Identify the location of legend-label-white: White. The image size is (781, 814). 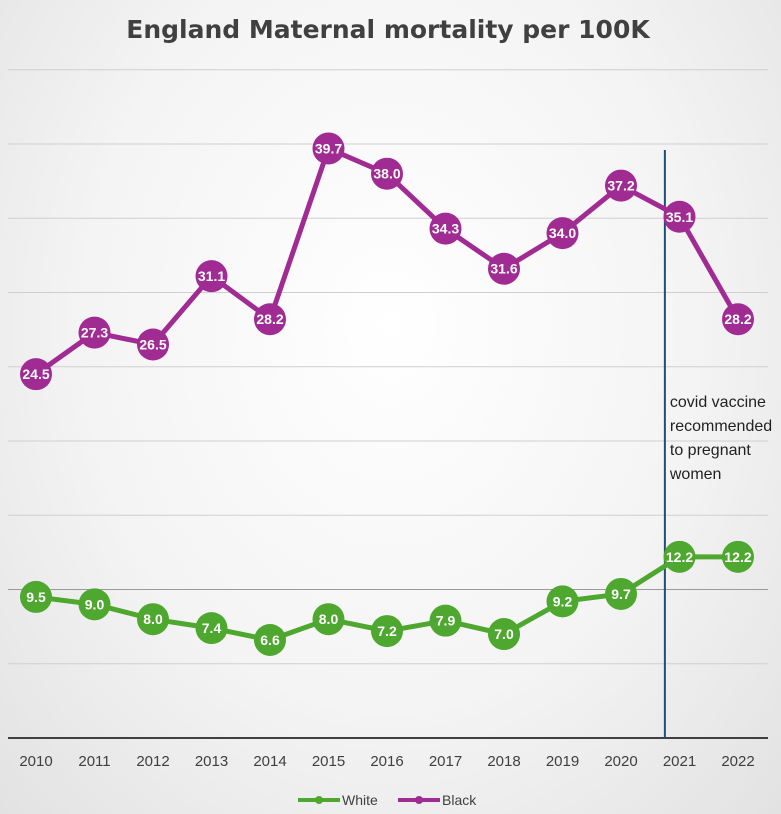
(360, 800).